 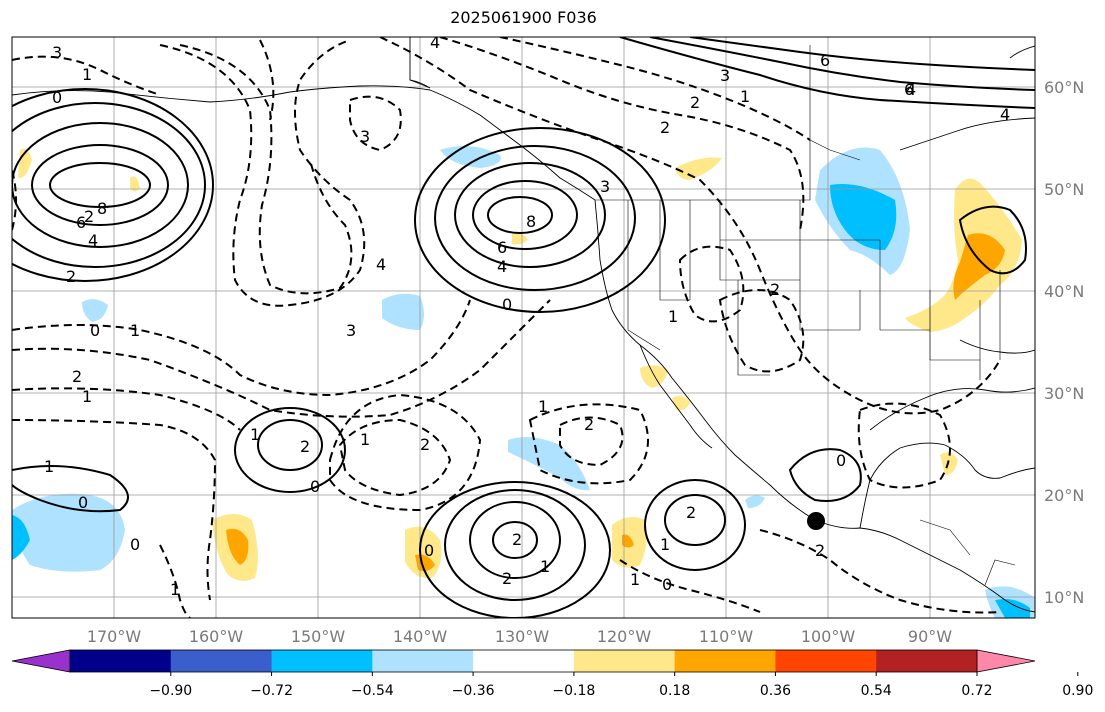 I want to click on colorbar-tick-label: 0.54, so click(x=876, y=691).